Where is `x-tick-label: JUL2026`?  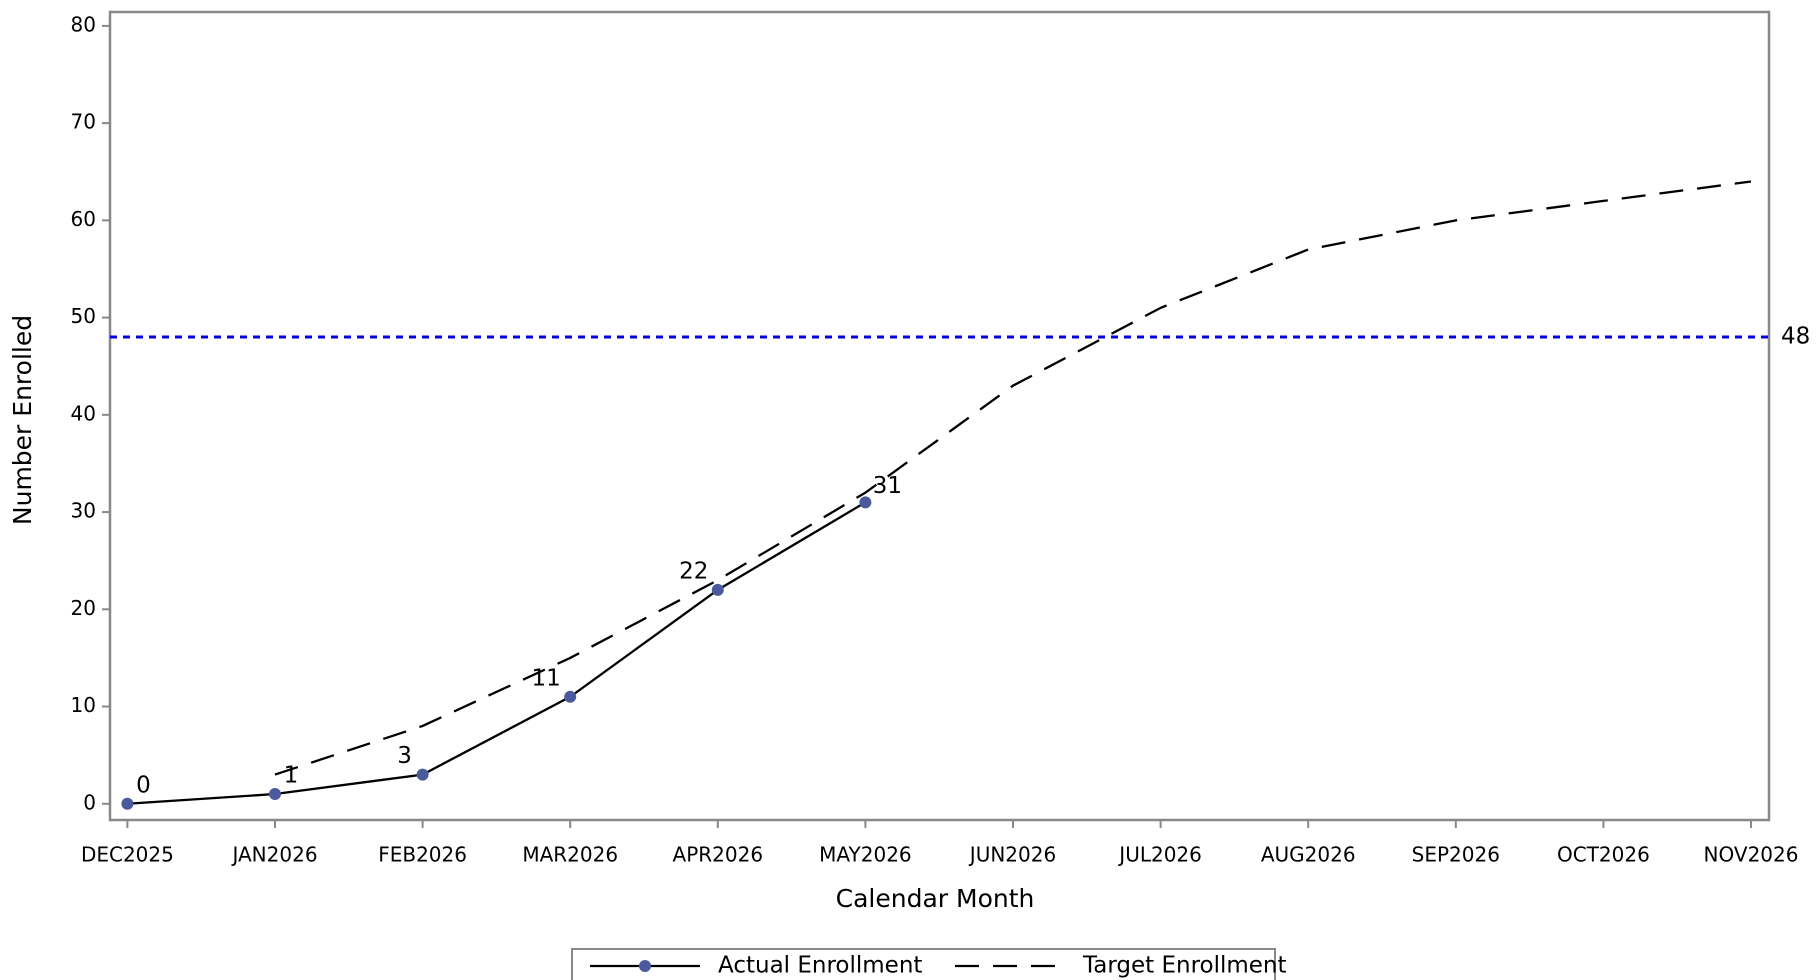
x-tick-label: JUL2026 is located at coordinates (1159, 855).